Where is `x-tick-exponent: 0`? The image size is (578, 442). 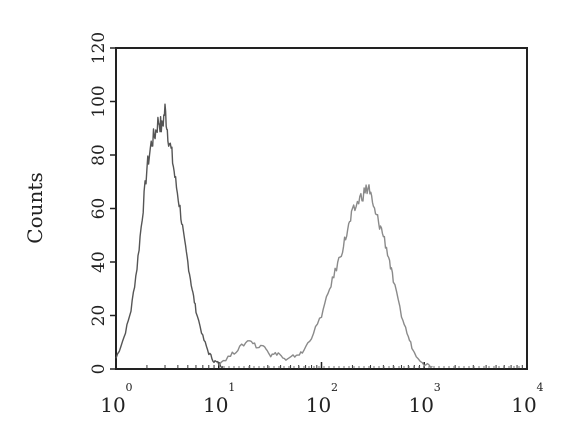
x-tick-exponent: 0 is located at coordinates (129, 387).